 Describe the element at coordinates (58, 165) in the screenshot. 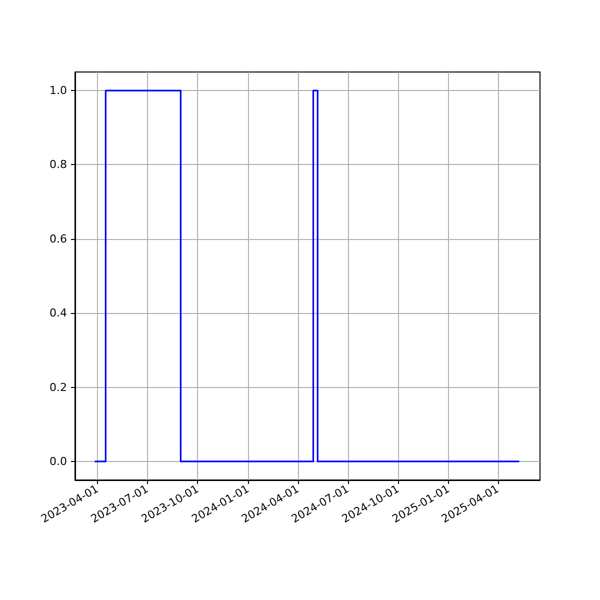

I see `y-tick-label: 0.8` at that location.